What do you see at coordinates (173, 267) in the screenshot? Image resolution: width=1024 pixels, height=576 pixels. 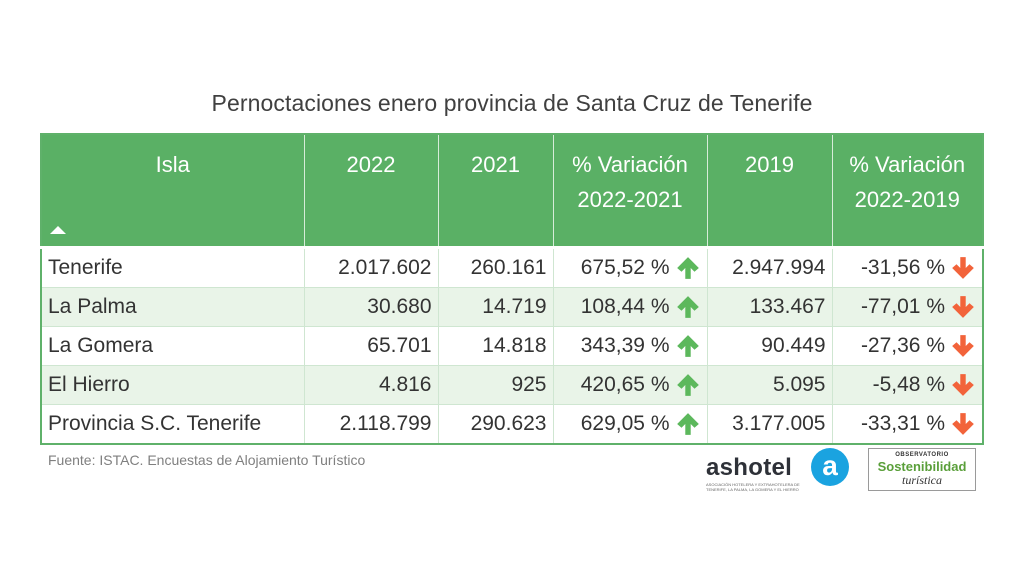 I see `cell-isla: Tenerife` at bounding box center [173, 267].